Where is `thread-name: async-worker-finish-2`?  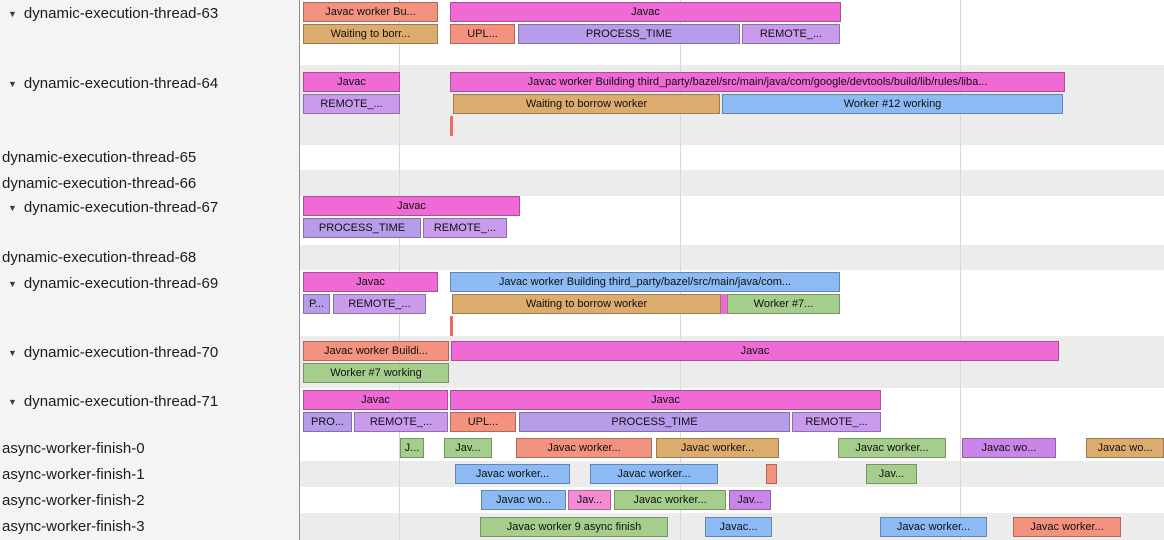
thread-name: async-worker-finish-2 is located at coordinates (73, 500).